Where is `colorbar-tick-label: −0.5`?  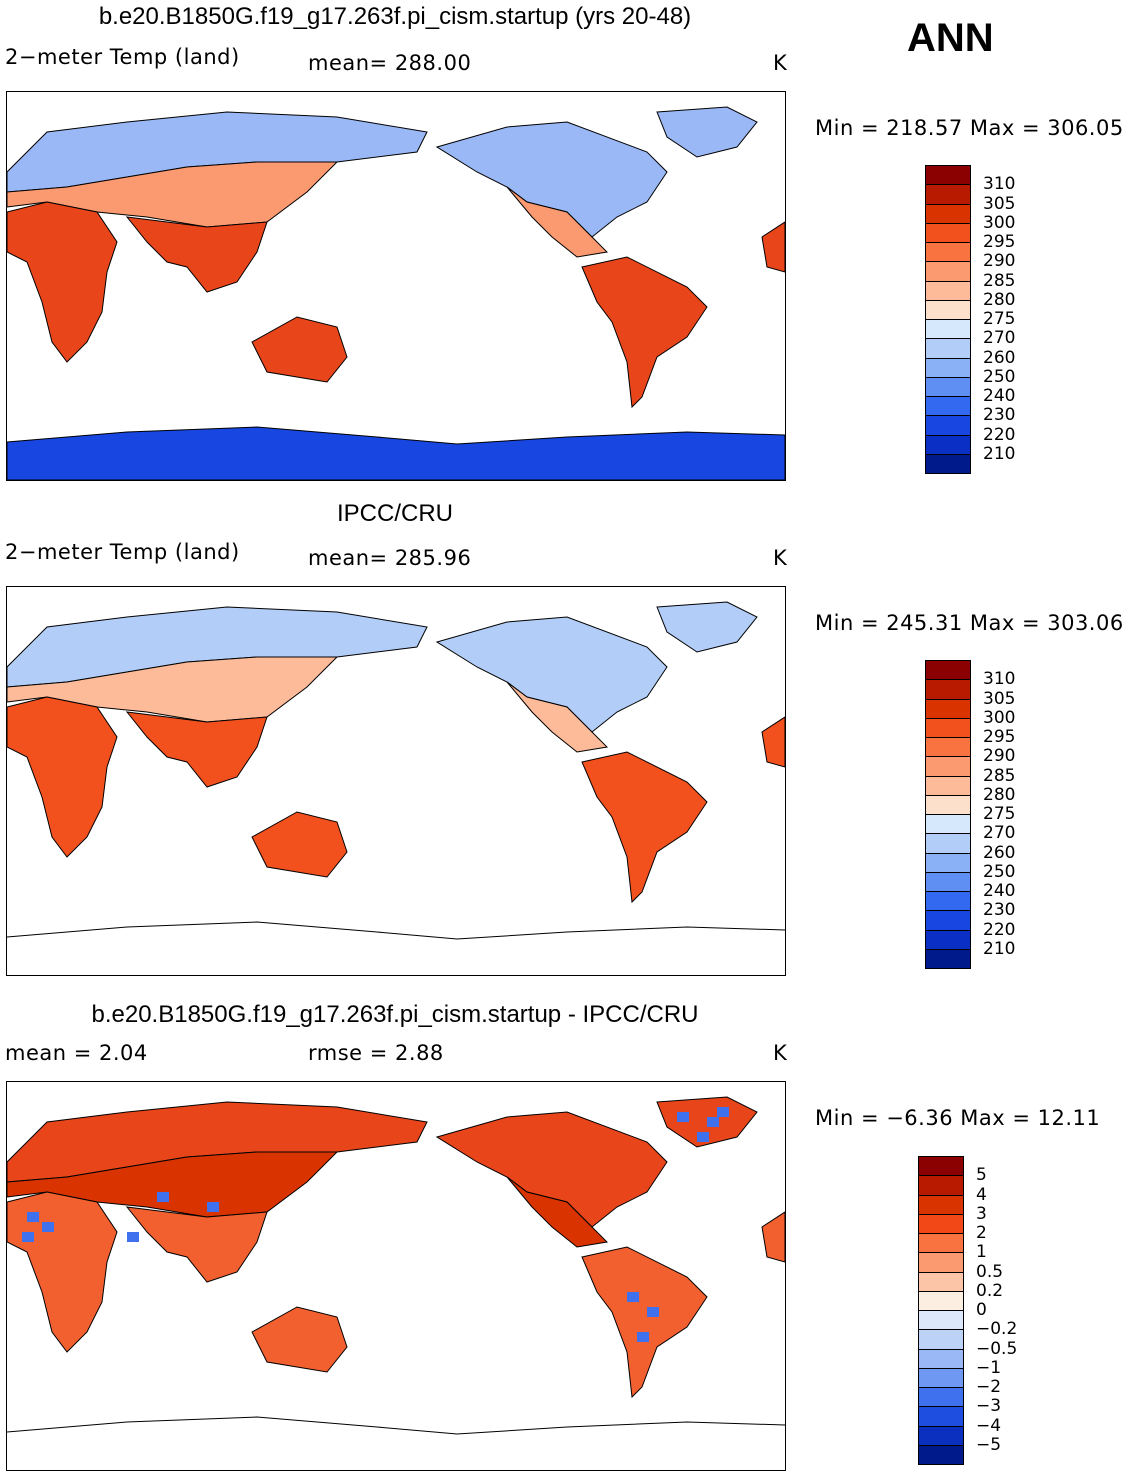 colorbar-tick-label: −0.5 is located at coordinates (997, 1348).